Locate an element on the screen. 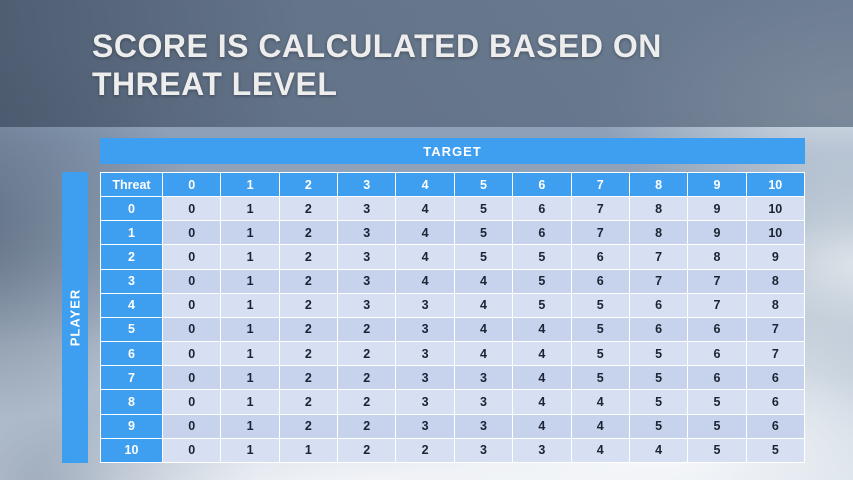 The image size is (853, 480). target-column-header: 6 is located at coordinates (542, 184).